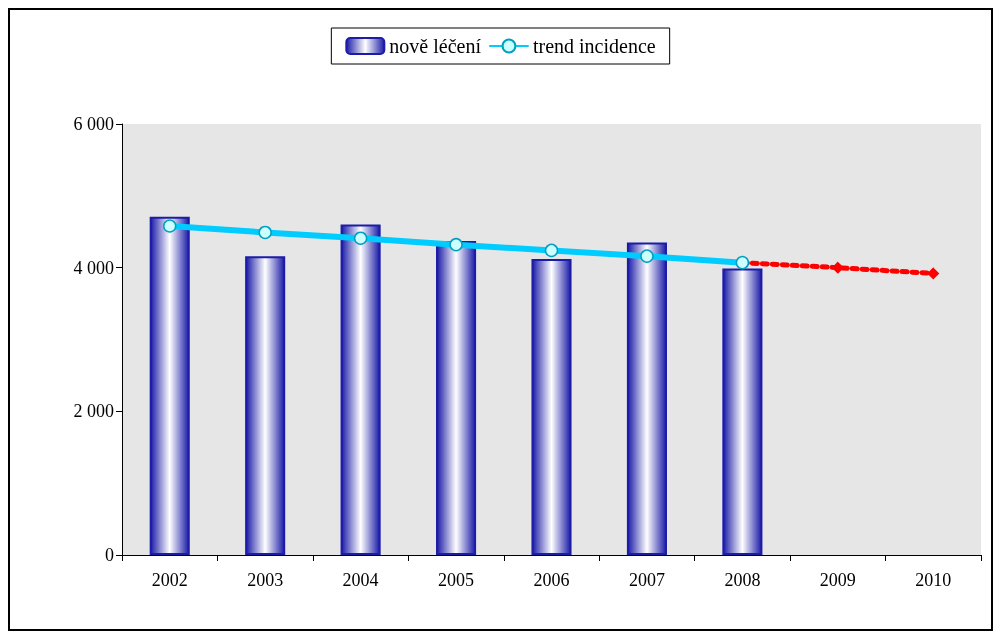 The height and width of the screenshot is (643, 1005). What do you see at coordinates (933, 273) in the screenshot?
I see `point` at bounding box center [933, 273].